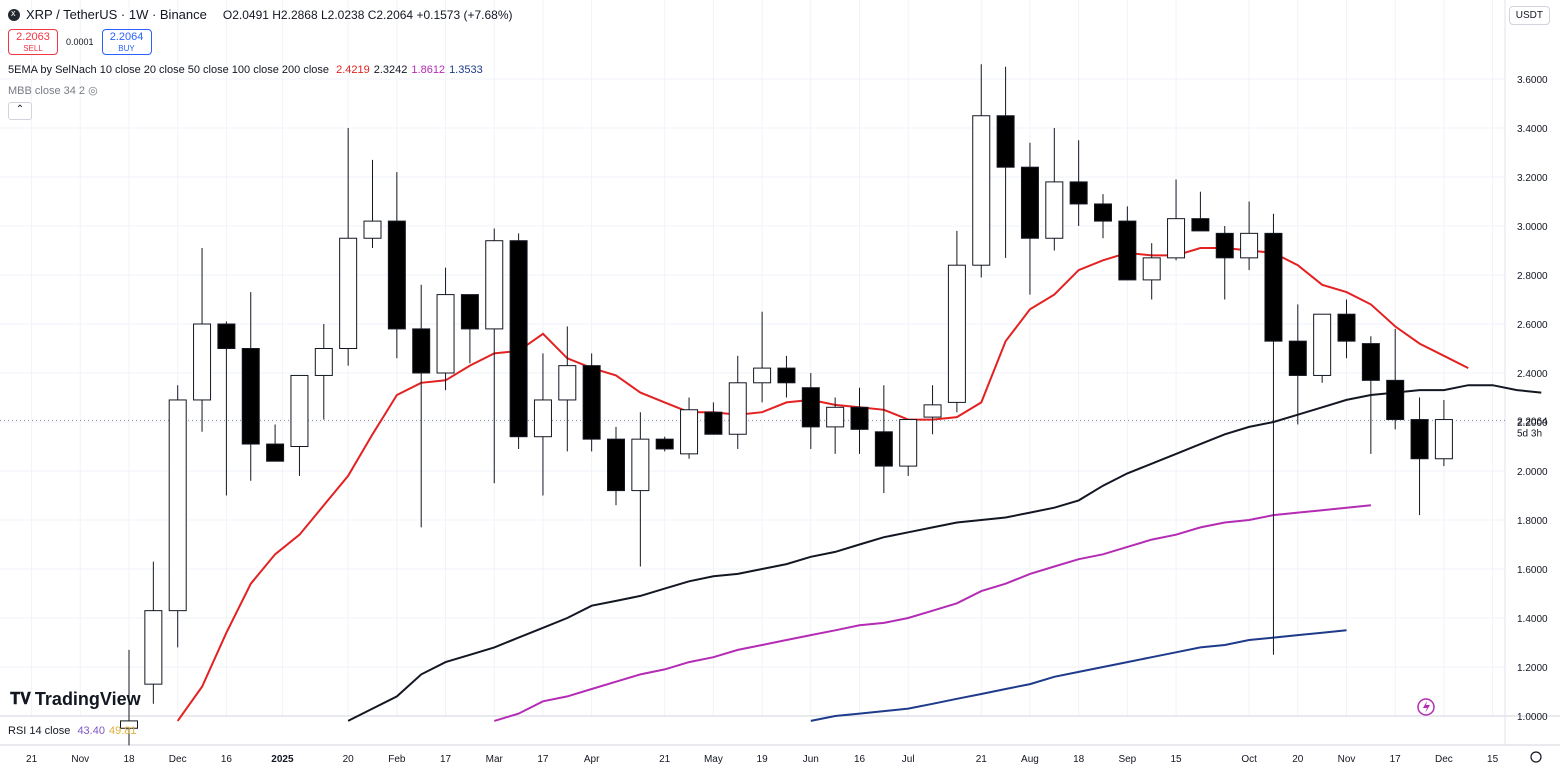 This screenshot has width=1560, height=774. I want to click on y-tick-label: 2.2000, so click(1532, 423).